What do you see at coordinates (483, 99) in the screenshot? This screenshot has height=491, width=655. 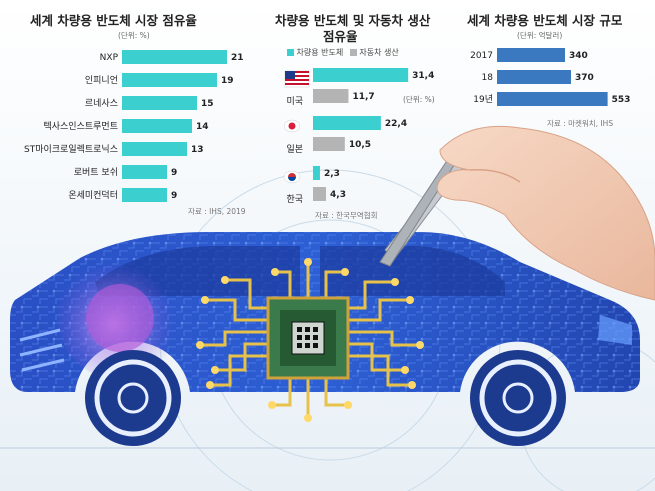 I see `year-label: 19년` at bounding box center [483, 99].